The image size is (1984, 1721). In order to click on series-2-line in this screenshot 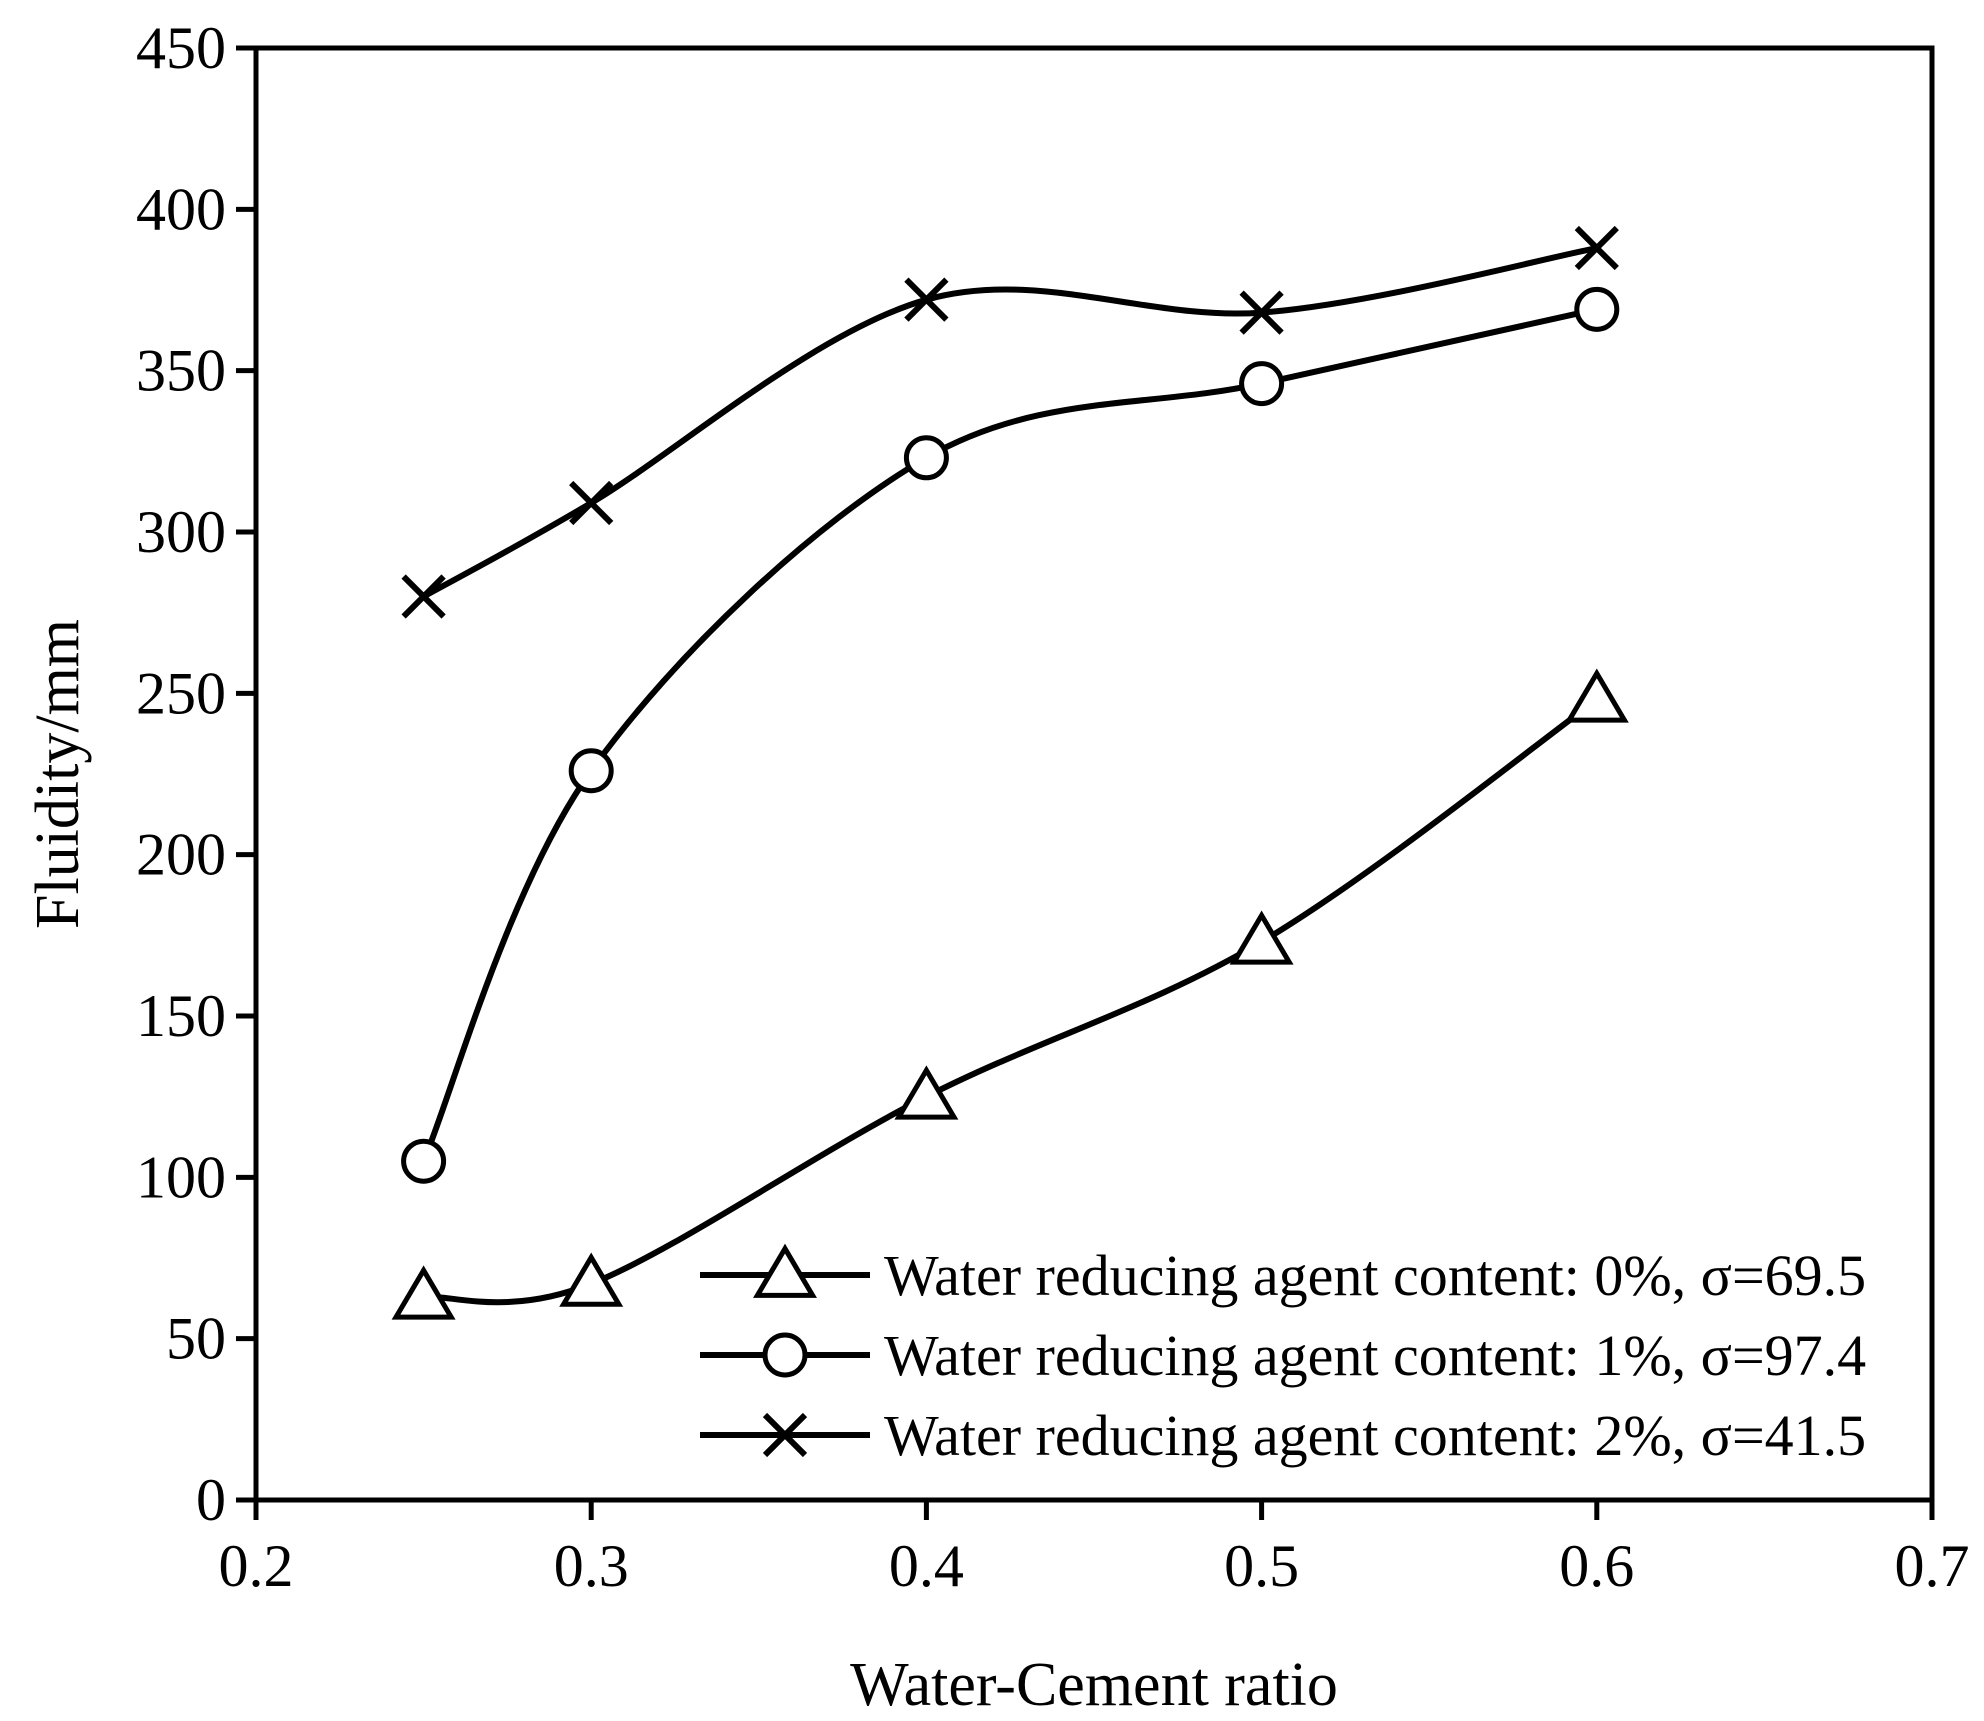, I will do `click(1010, 422)`.